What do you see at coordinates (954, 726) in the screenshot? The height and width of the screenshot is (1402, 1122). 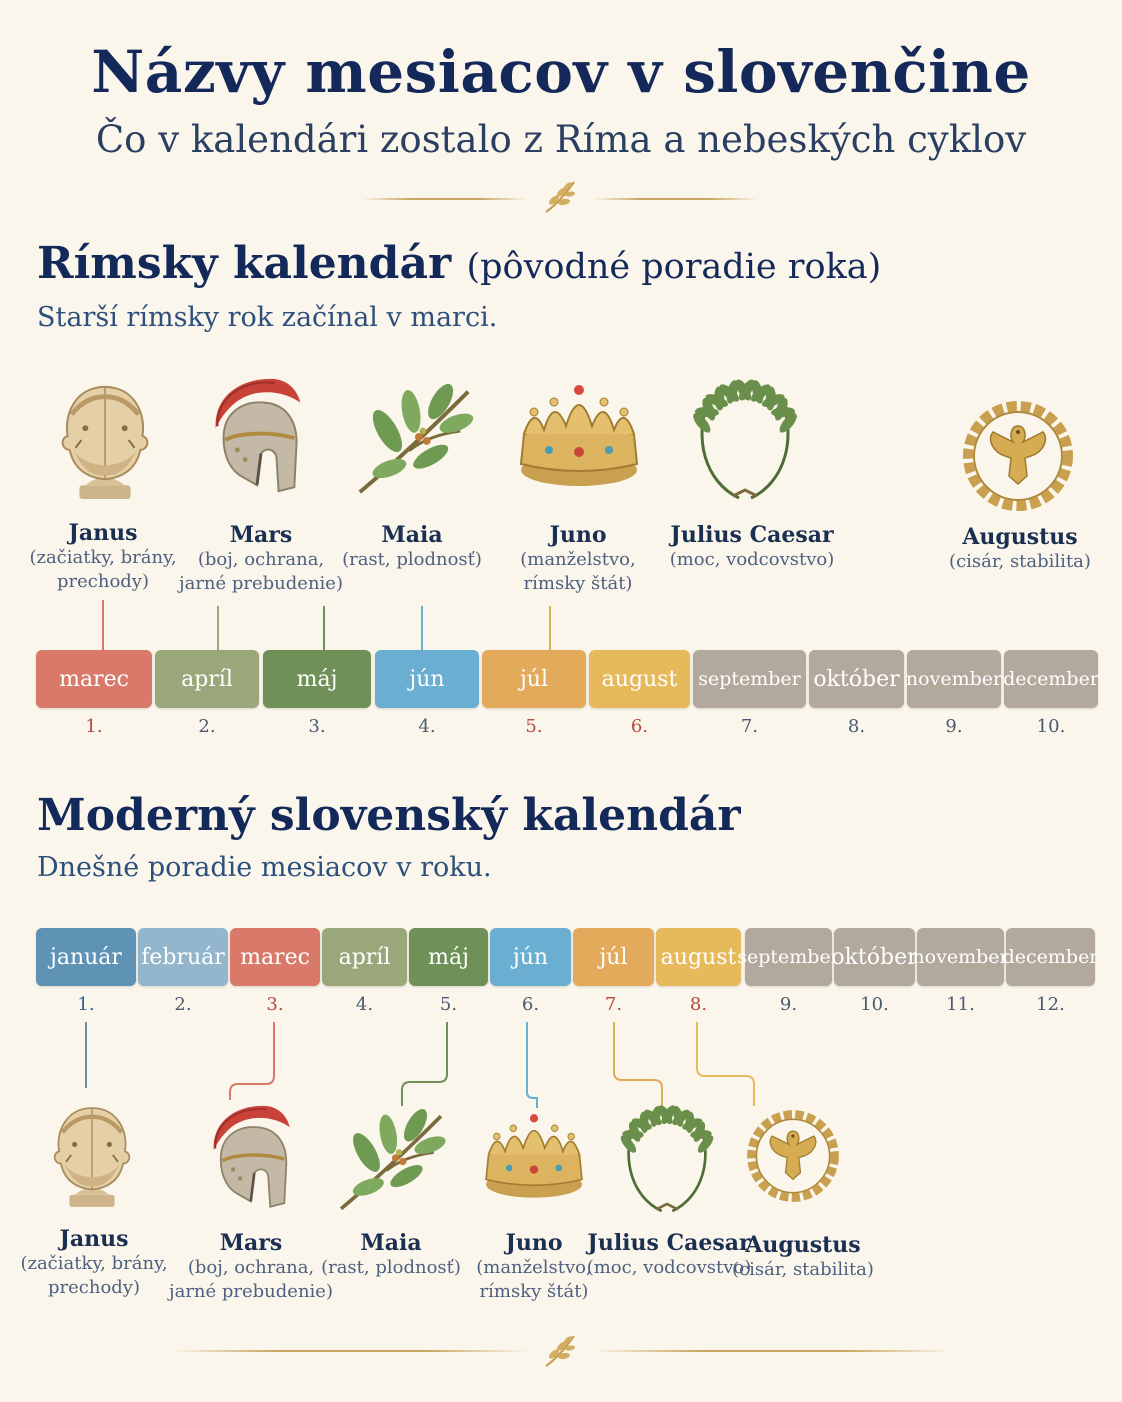 I see `roman-month-number-9: 9.` at bounding box center [954, 726].